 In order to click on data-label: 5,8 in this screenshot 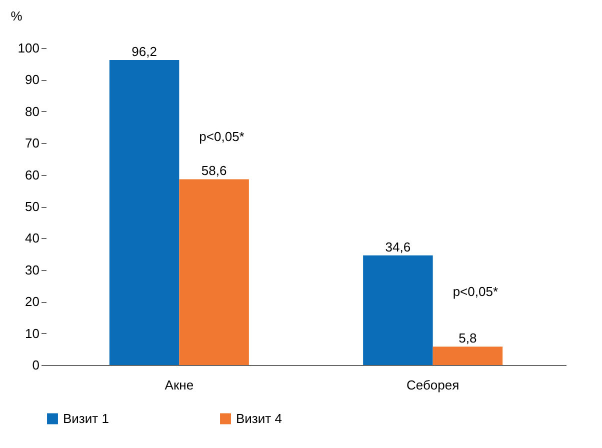, I will do `click(467, 338)`.